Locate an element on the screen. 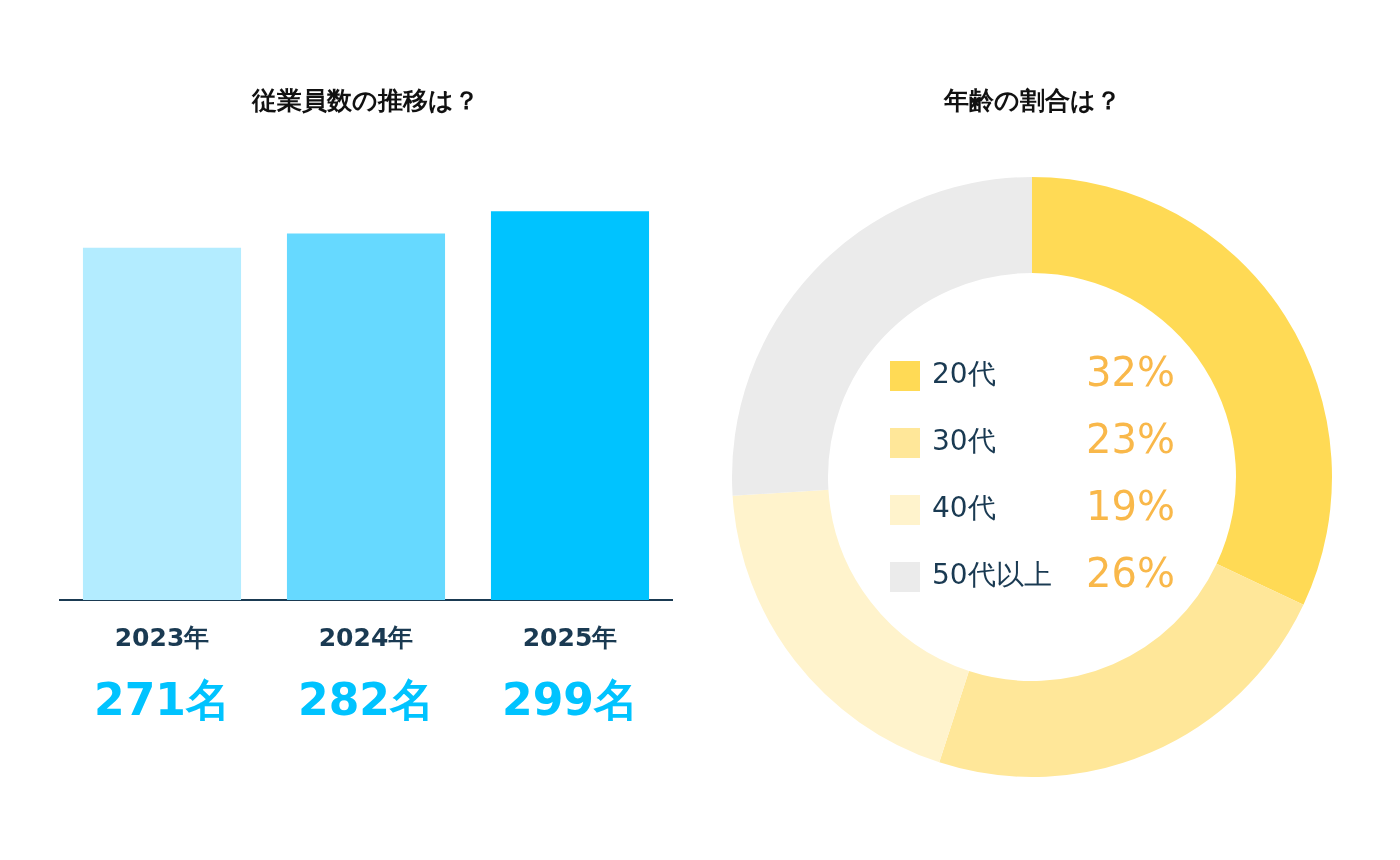  data-label: 23% is located at coordinates (1130, 439).